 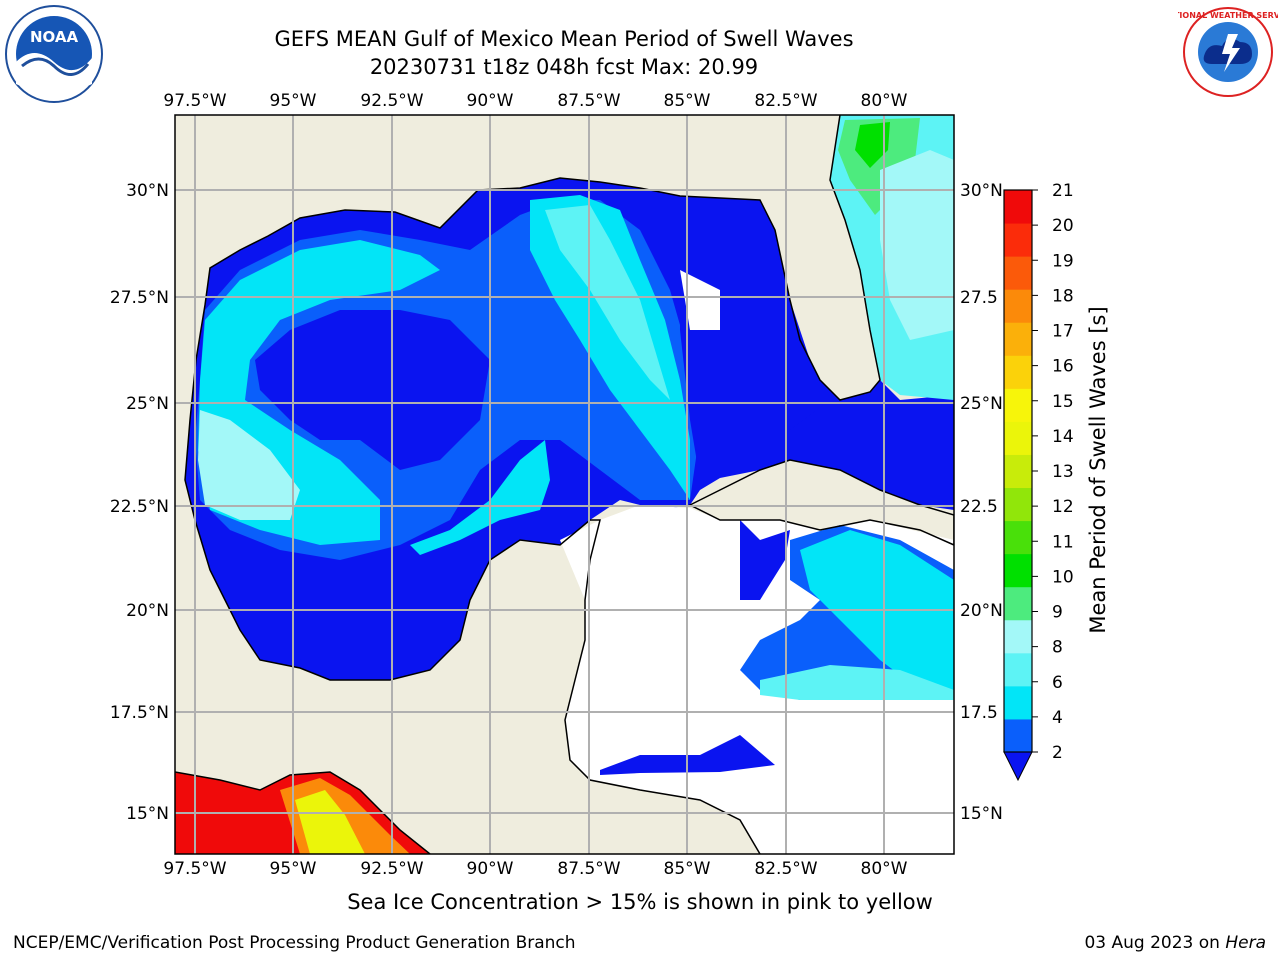 I want to click on colorbar-tick-label: 20, so click(x=1063, y=226).